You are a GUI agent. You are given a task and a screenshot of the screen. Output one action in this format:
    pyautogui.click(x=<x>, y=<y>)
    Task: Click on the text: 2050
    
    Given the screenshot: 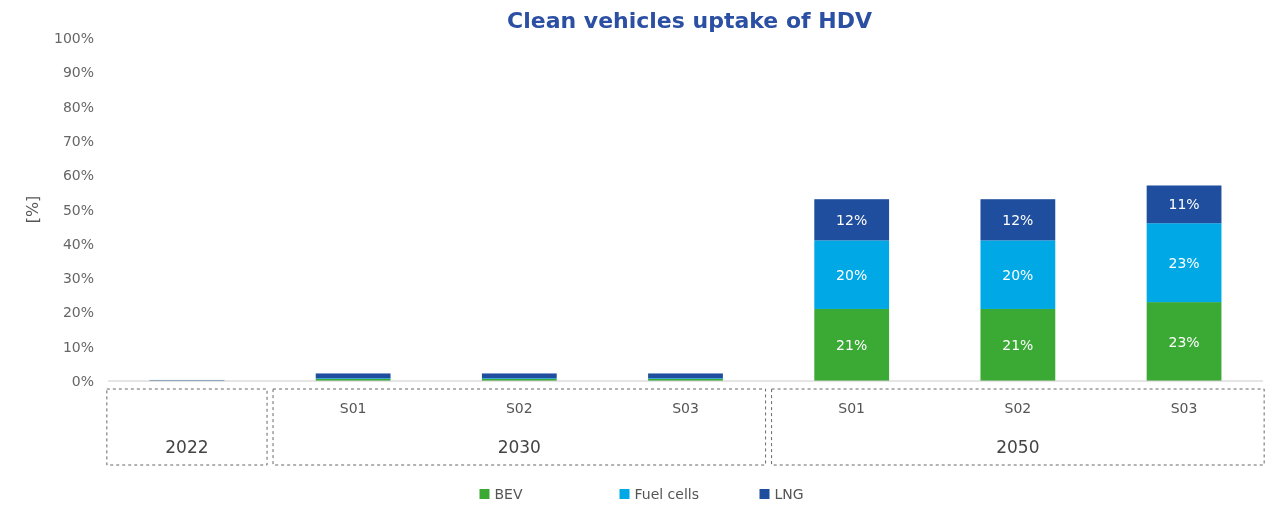 What is the action you would take?
    pyautogui.click(x=1018, y=447)
    